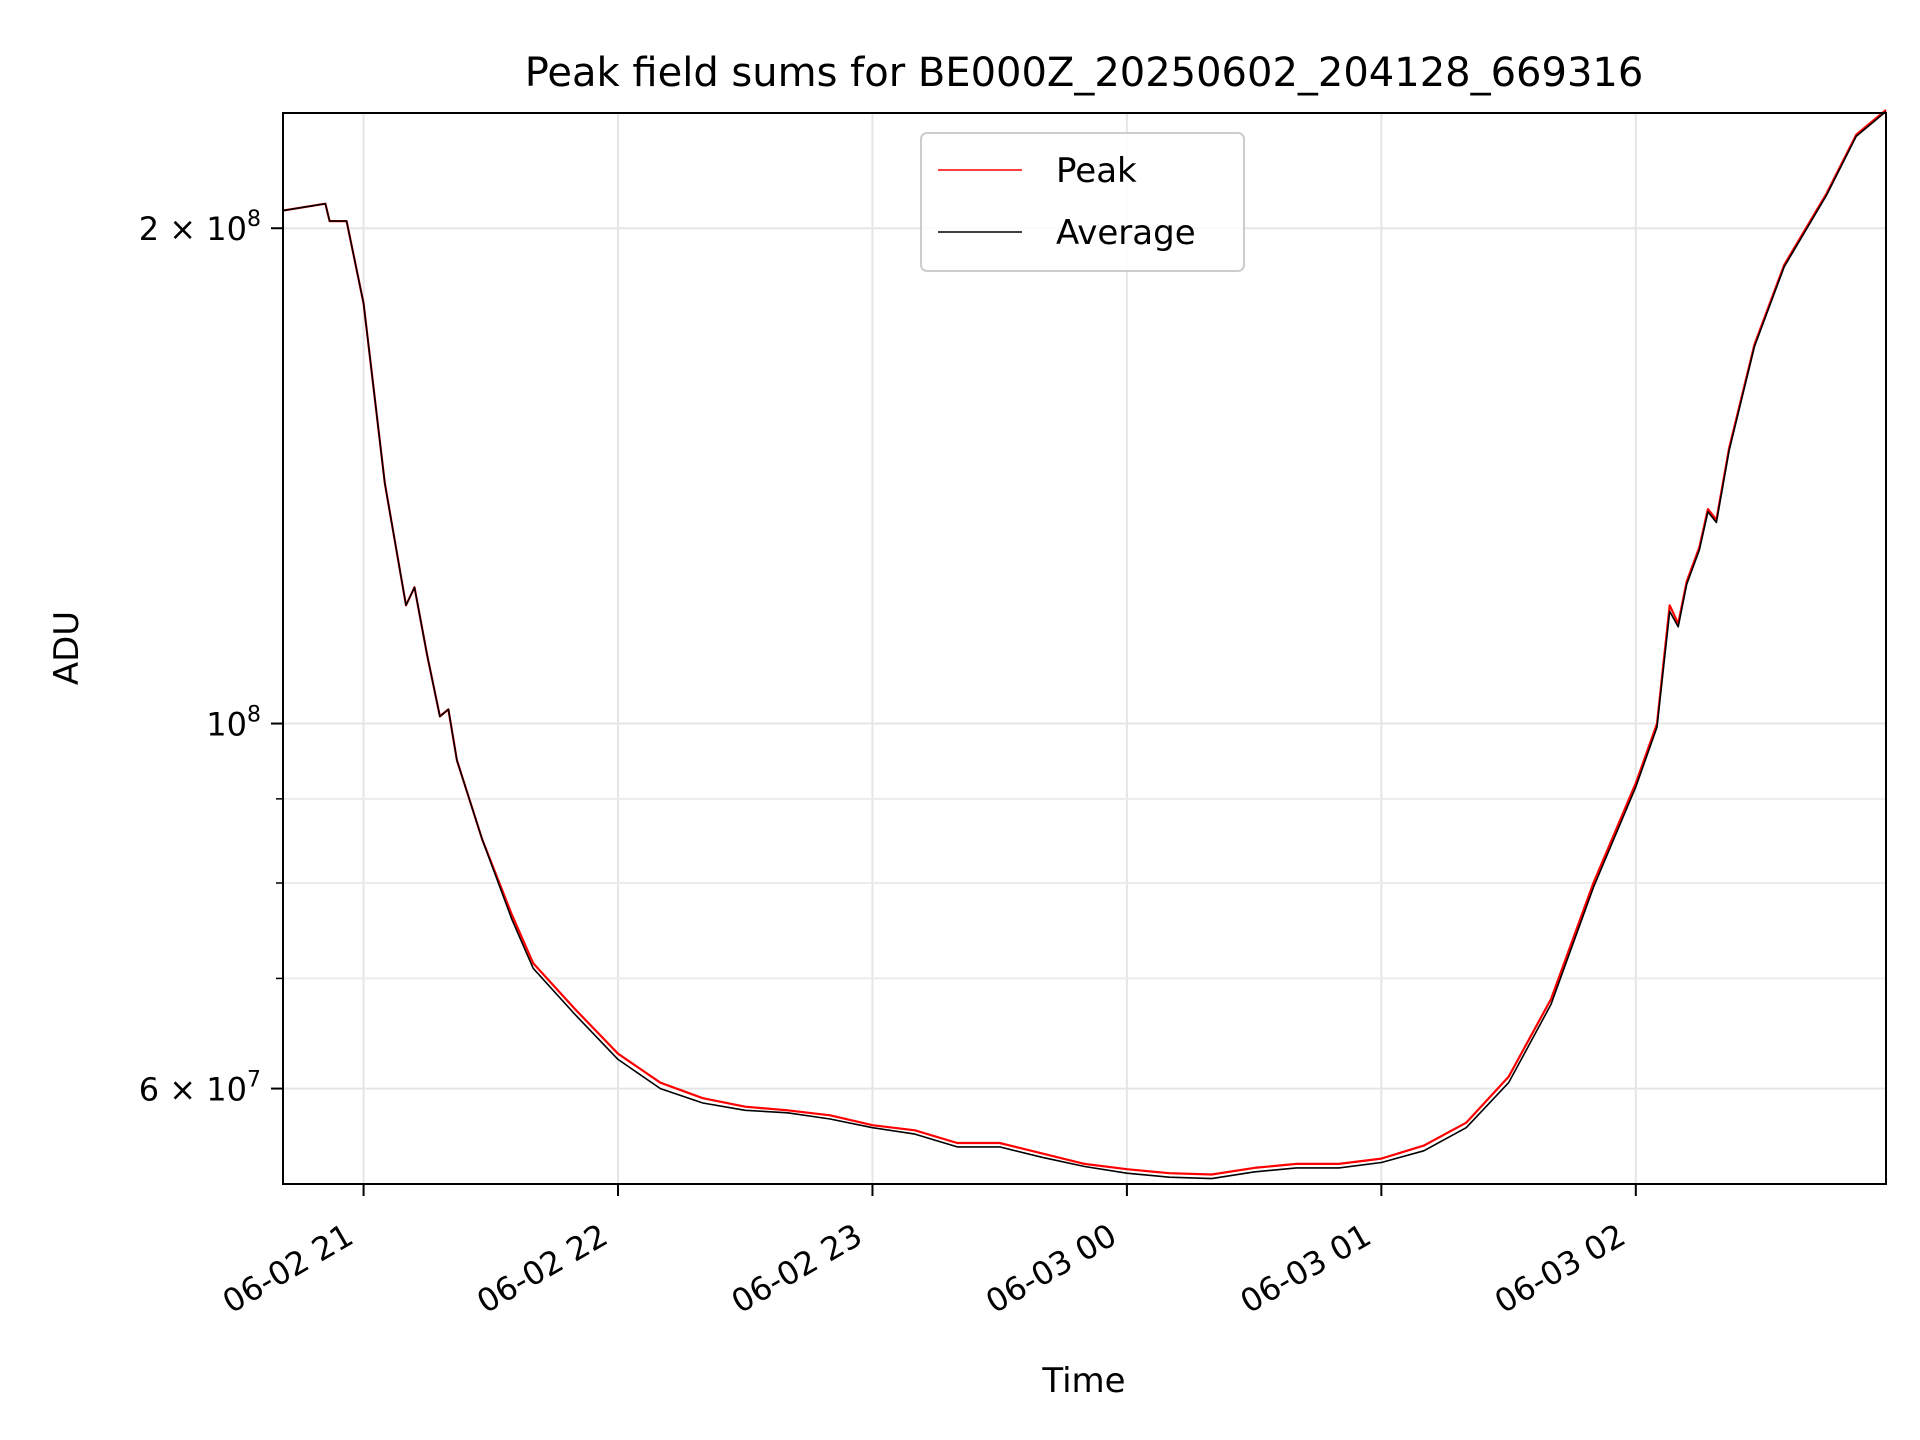  Describe the element at coordinates (200, 1088) in the screenshot. I see `y-tick-label: 6 × 107` at that location.